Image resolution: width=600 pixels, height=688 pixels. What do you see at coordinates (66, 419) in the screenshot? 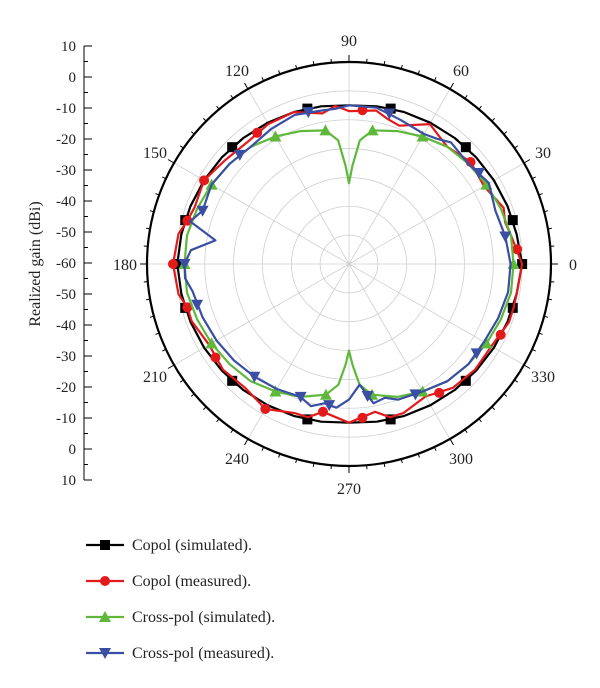
I see `radial-tick-label: -10` at bounding box center [66, 419].